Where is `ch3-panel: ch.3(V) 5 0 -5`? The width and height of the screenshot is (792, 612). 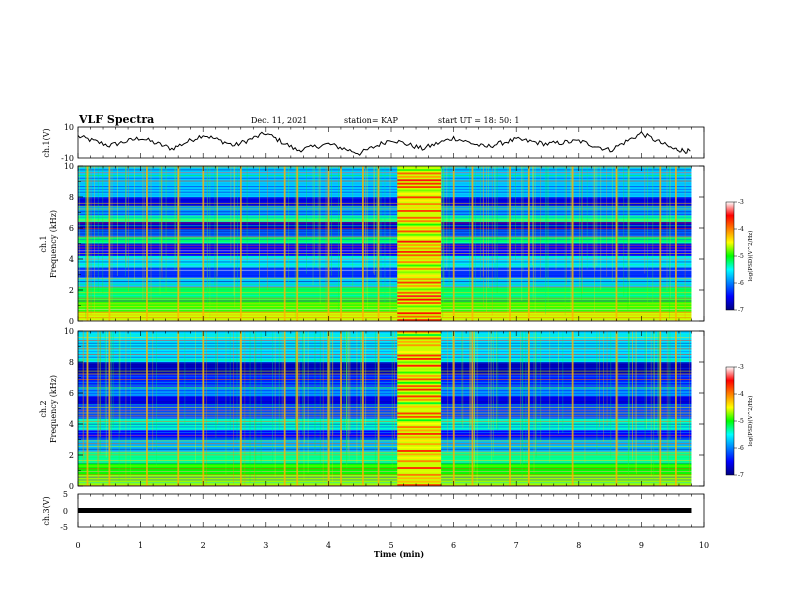
ch3-panel: ch.3(V) 5 0 -5 is located at coordinates (373, 511).